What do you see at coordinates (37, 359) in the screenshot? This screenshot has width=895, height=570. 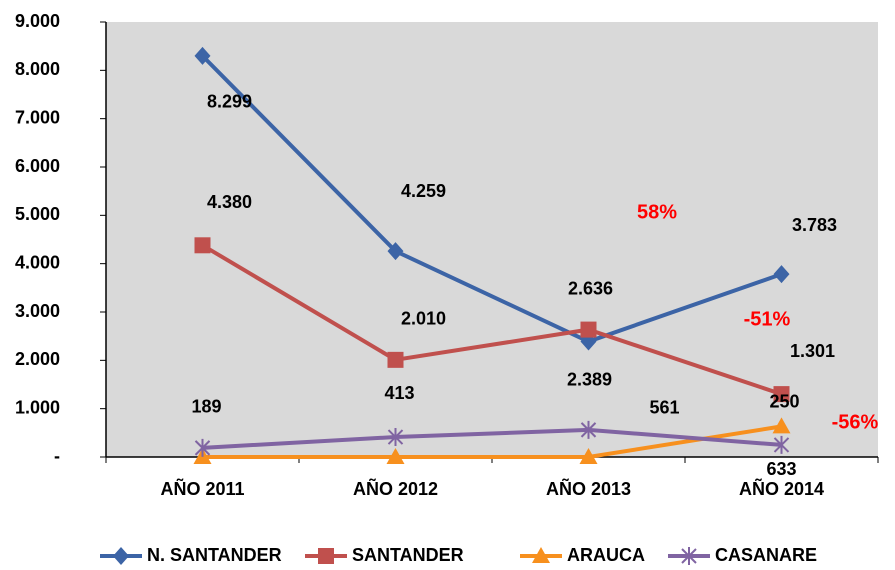 I see `y-tick-label: 2.000` at bounding box center [37, 359].